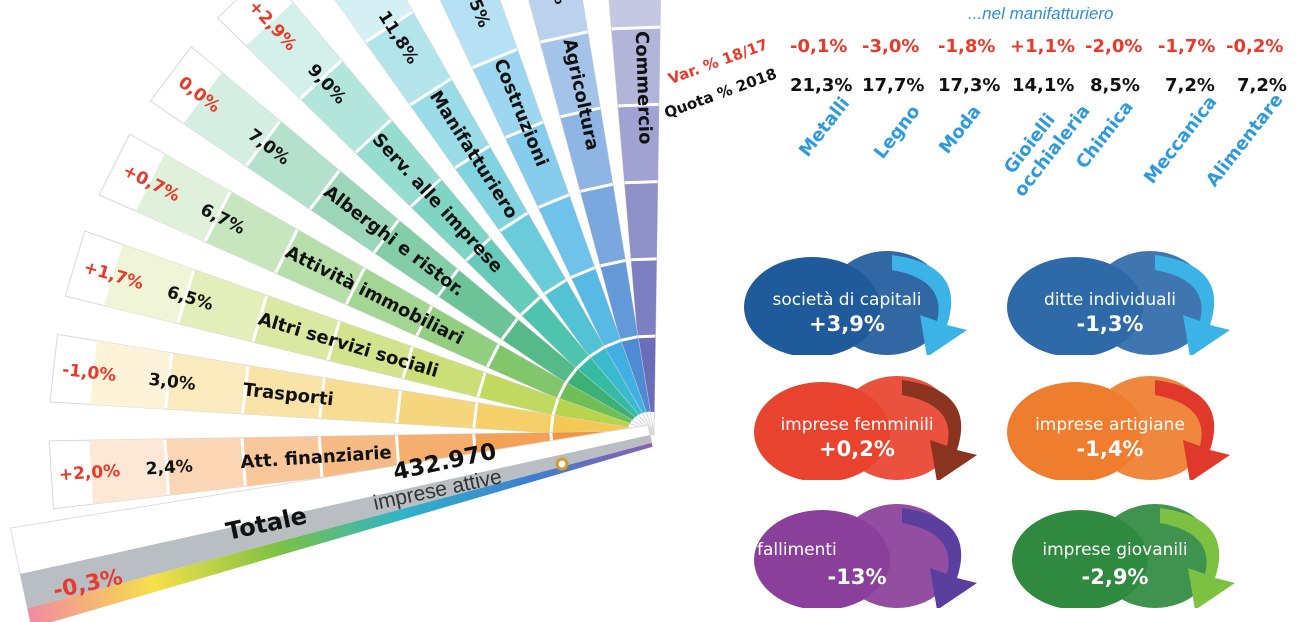  I want to click on stat-societa-capitali: società di capitali +3,9%, so click(867, 300).